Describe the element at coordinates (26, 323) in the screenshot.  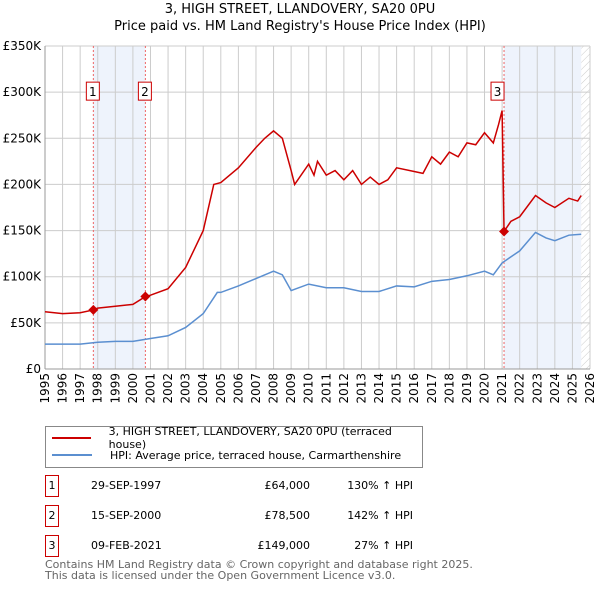
I see `y-tick-label: £50K` at that location.